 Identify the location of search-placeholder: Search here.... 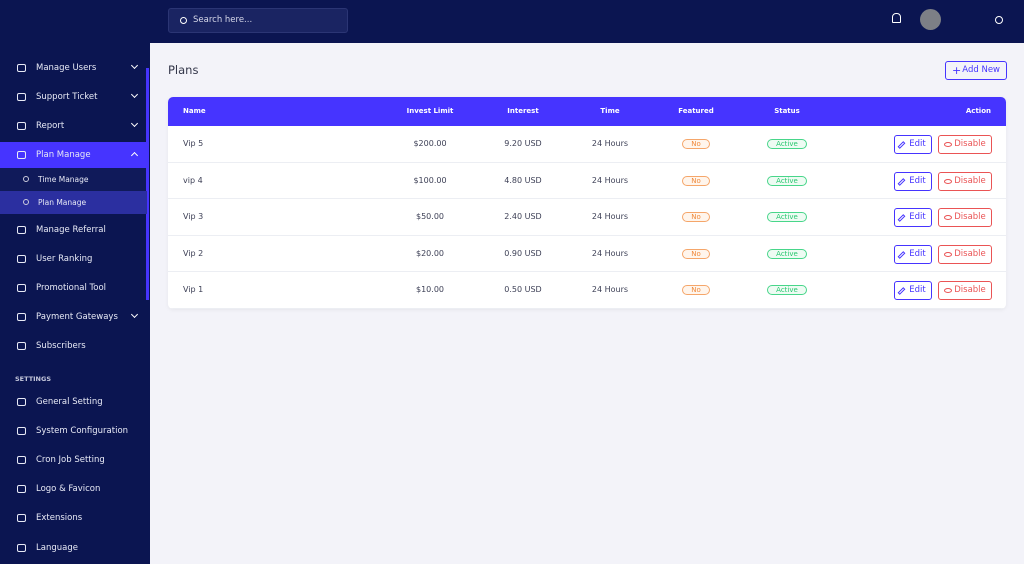
(223, 20).